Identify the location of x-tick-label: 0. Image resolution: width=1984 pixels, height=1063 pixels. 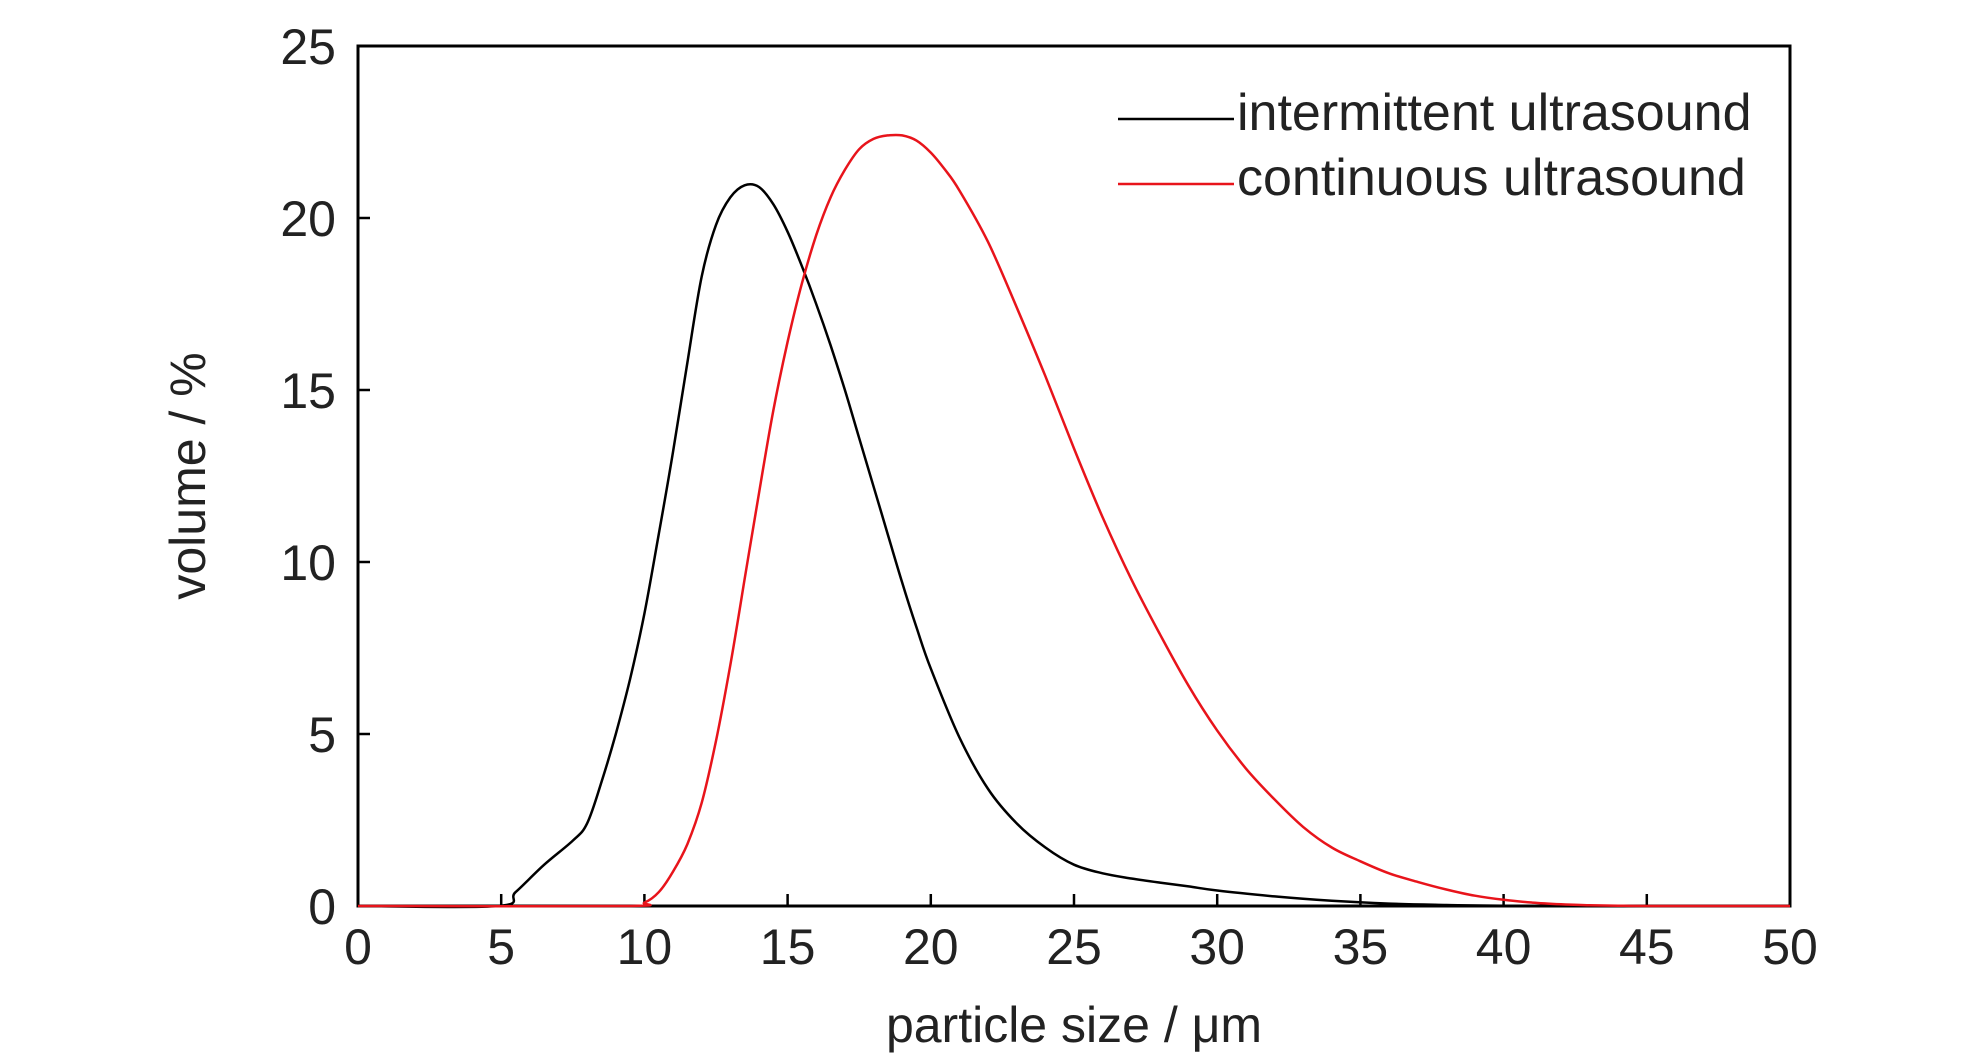
(358, 947).